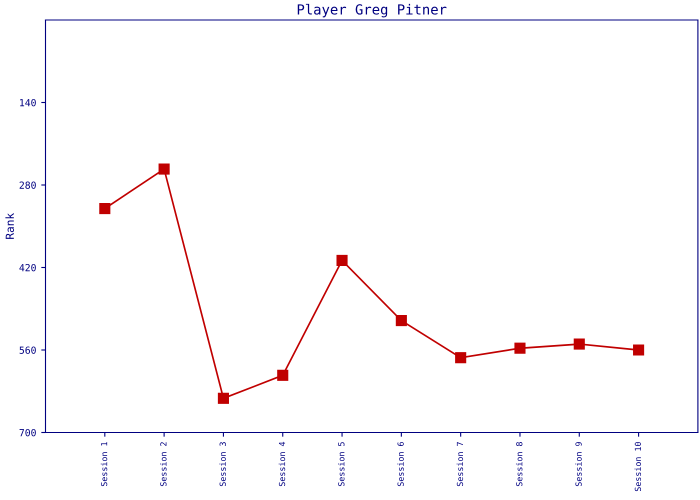 Image resolution: width=700 pixels, height=500 pixels. I want to click on x-tick-label: Session 10, so click(638, 467).